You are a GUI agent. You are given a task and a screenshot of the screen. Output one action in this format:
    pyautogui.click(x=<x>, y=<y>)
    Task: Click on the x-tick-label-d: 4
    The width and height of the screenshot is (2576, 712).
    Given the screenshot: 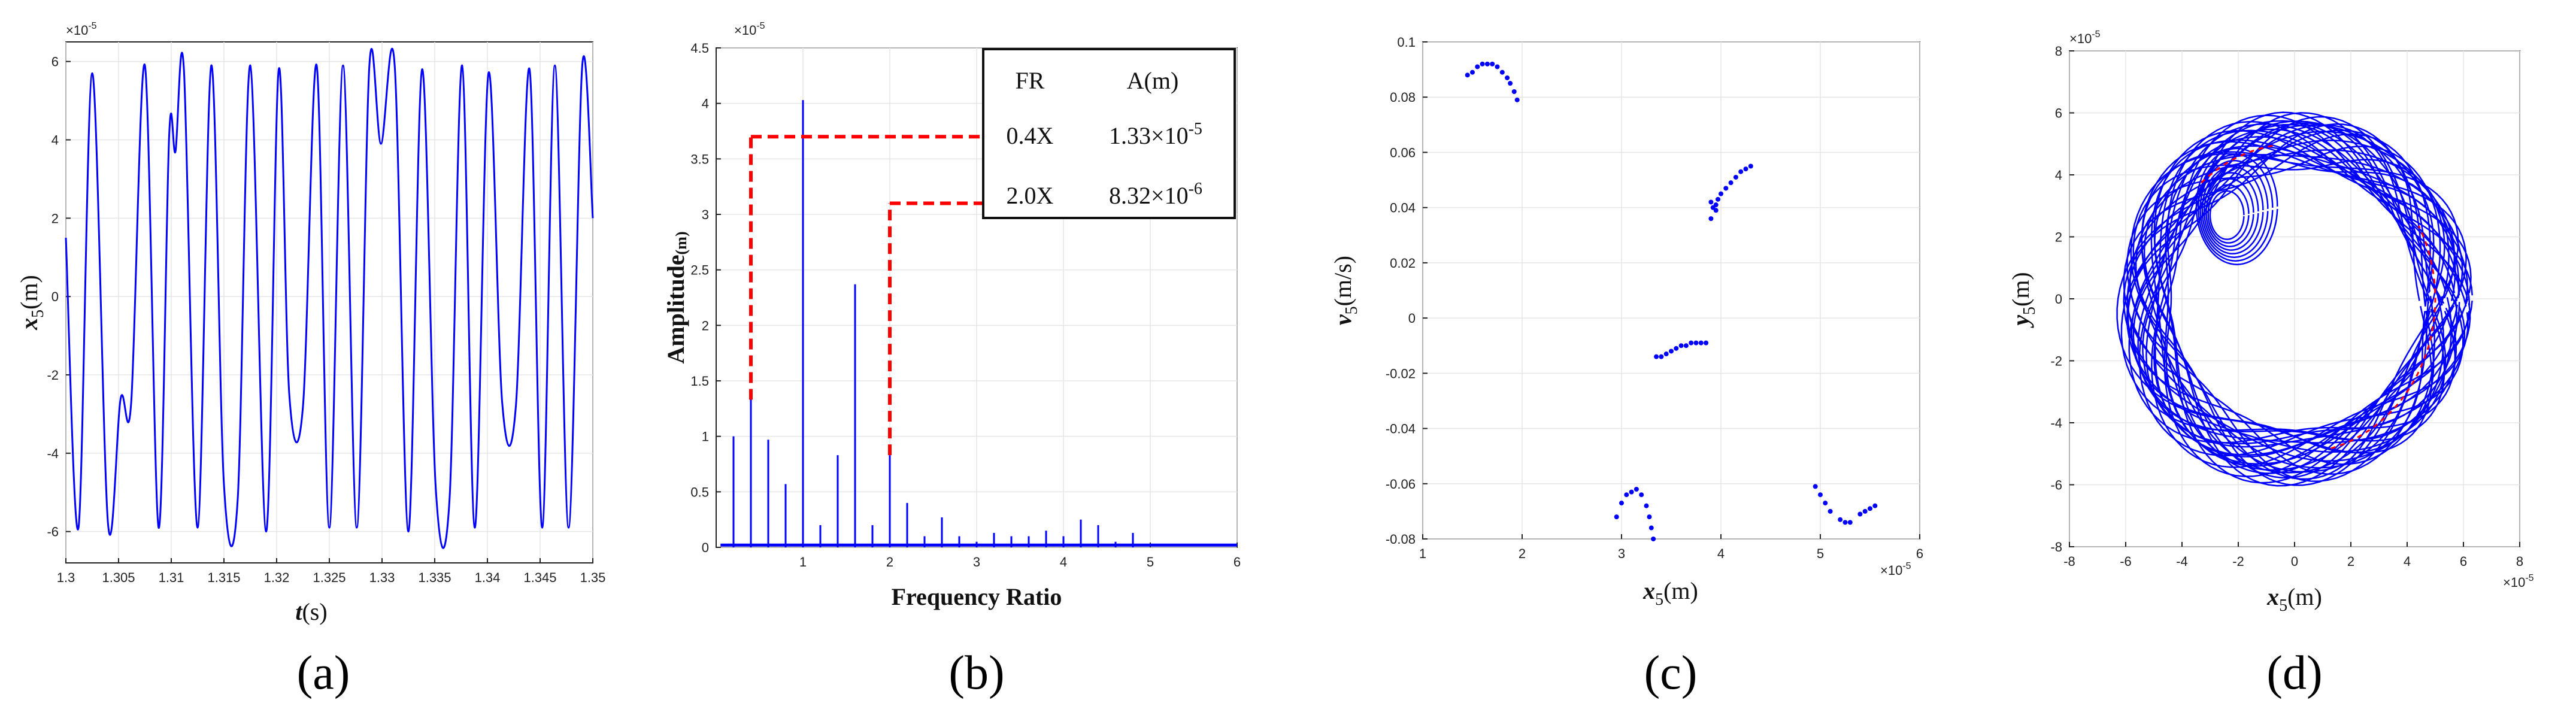 What is the action you would take?
    pyautogui.click(x=2407, y=561)
    